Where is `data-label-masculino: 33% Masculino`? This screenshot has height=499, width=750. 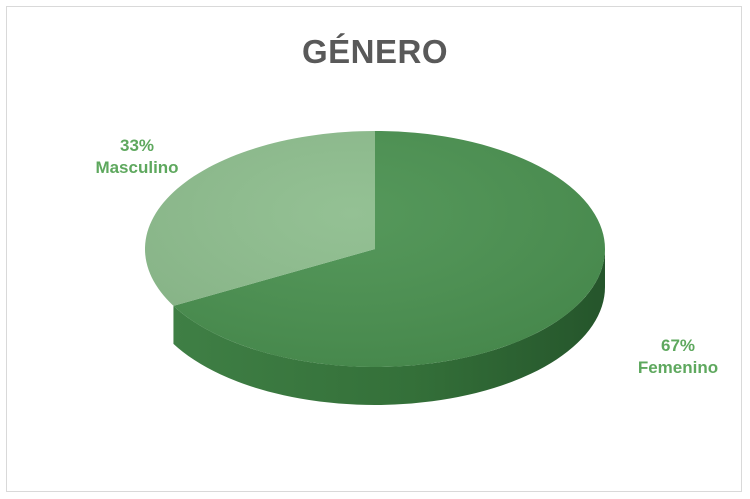 data-label-masculino: 33% Masculino is located at coordinates (136, 156).